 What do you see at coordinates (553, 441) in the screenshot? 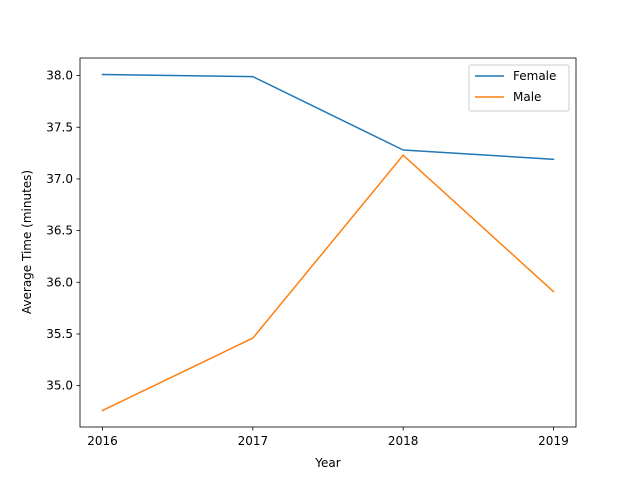
I see `x-tick-label: 2019` at bounding box center [553, 441].